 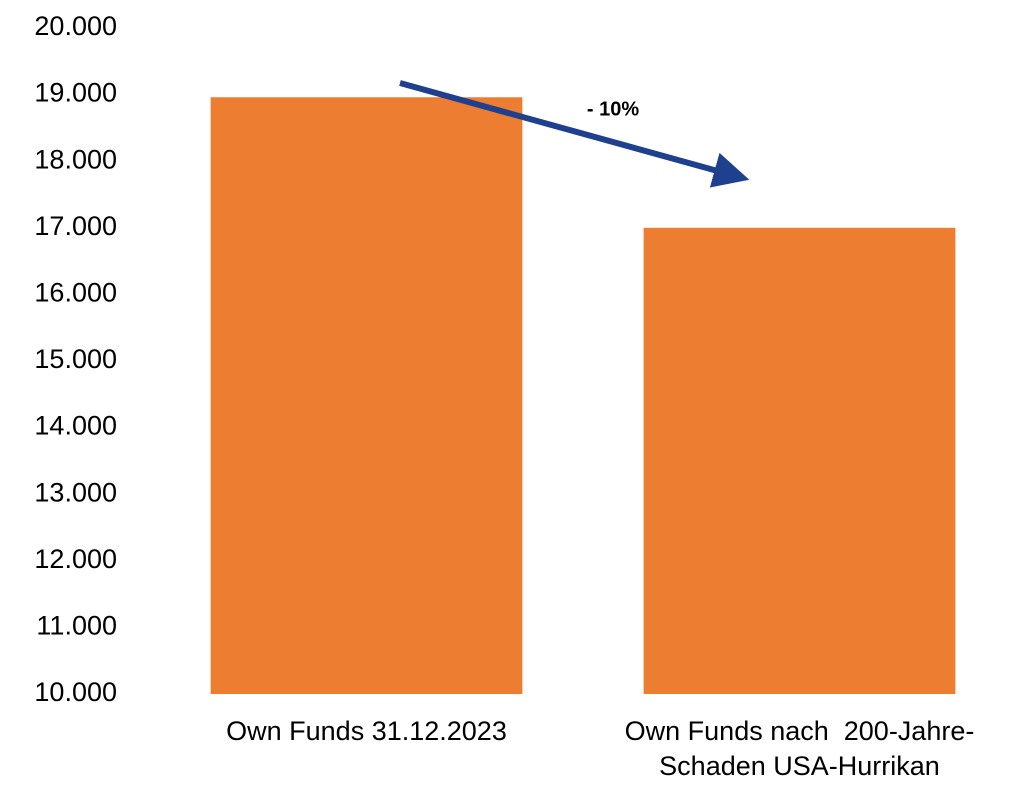 What do you see at coordinates (75, 359) in the screenshot?
I see `y-tick-label: 15.000` at bounding box center [75, 359].